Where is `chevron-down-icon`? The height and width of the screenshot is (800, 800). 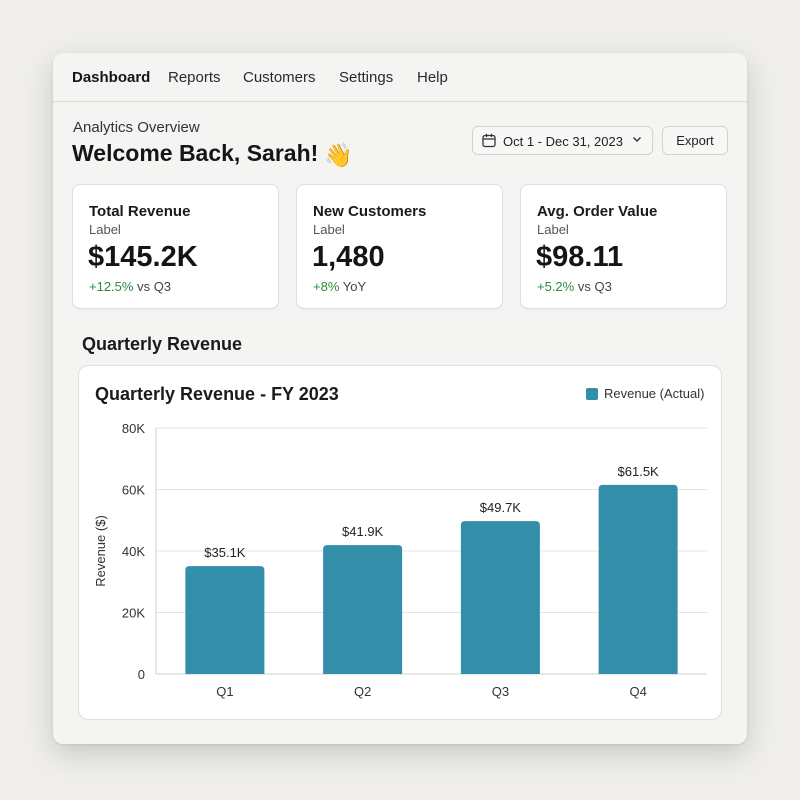
chevron-down-icon is located at coordinates (637, 139).